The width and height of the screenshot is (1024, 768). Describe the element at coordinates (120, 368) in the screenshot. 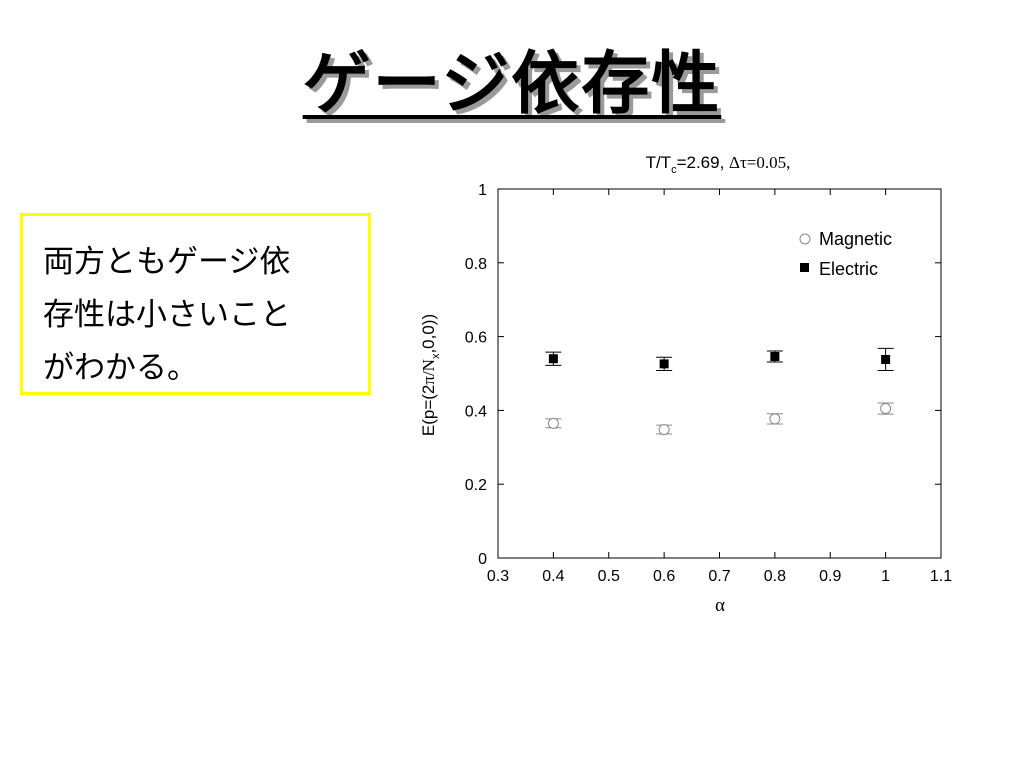

I see `note-line-3: がわかる。` at that location.